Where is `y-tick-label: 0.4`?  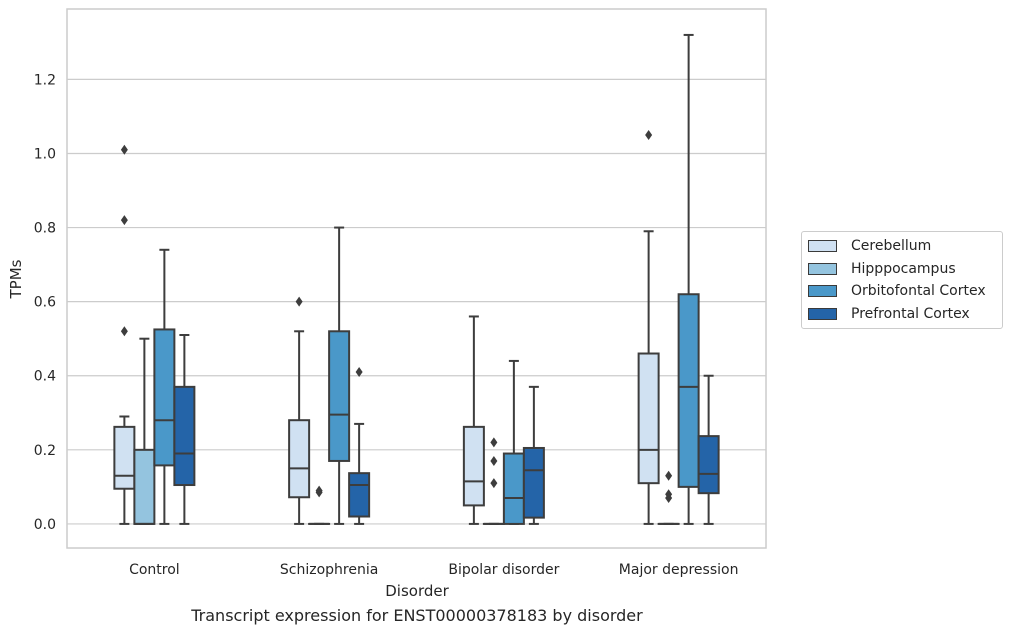 y-tick-label: 0.4 is located at coordinates (45, 377).